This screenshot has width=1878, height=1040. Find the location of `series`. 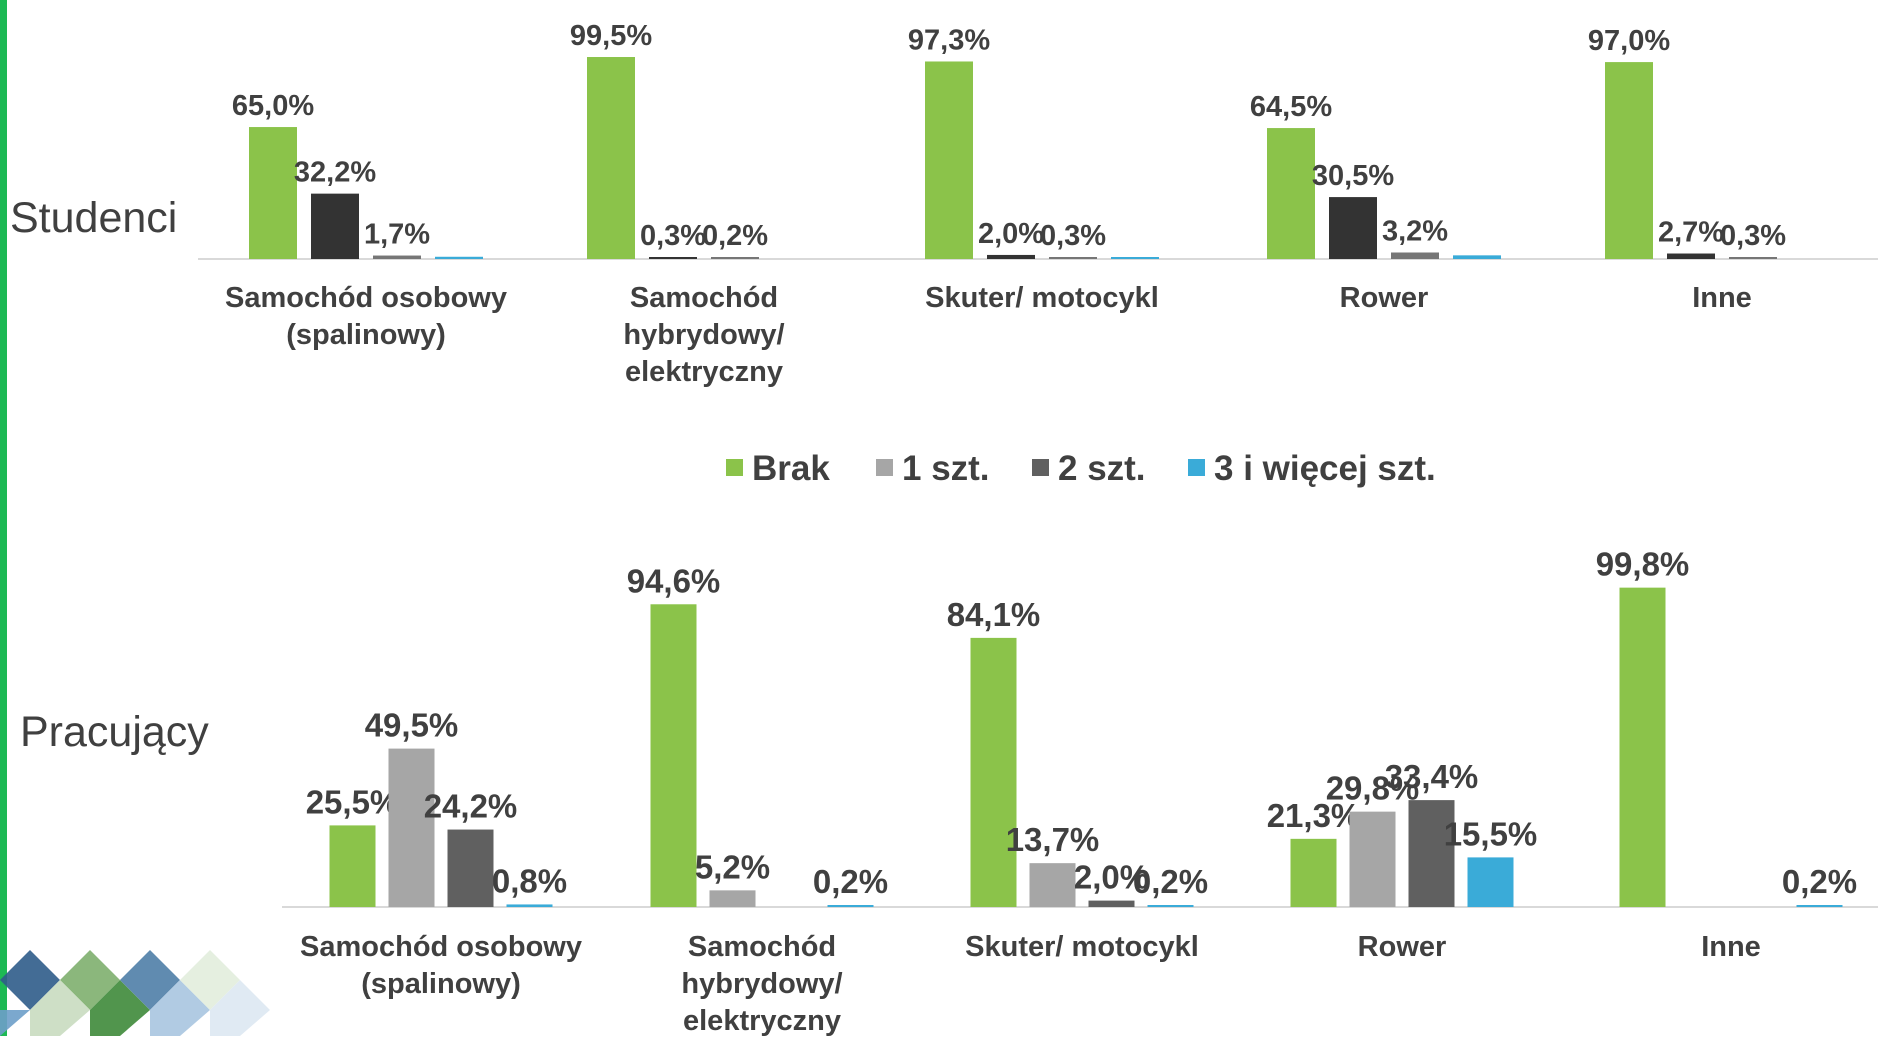

series is located at coordinates (968, 257).